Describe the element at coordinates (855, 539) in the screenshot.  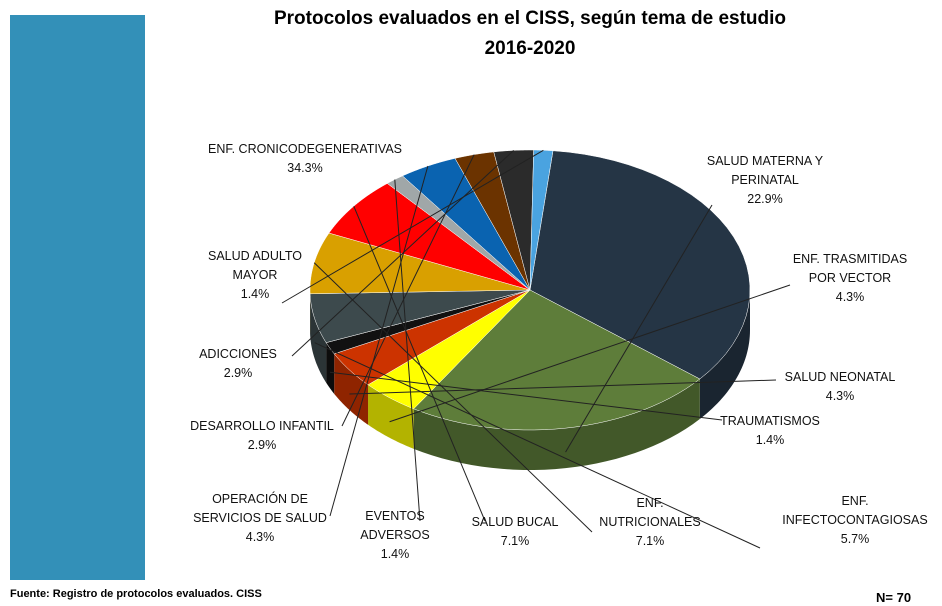
I see `value-label: 5.7%` at that location.